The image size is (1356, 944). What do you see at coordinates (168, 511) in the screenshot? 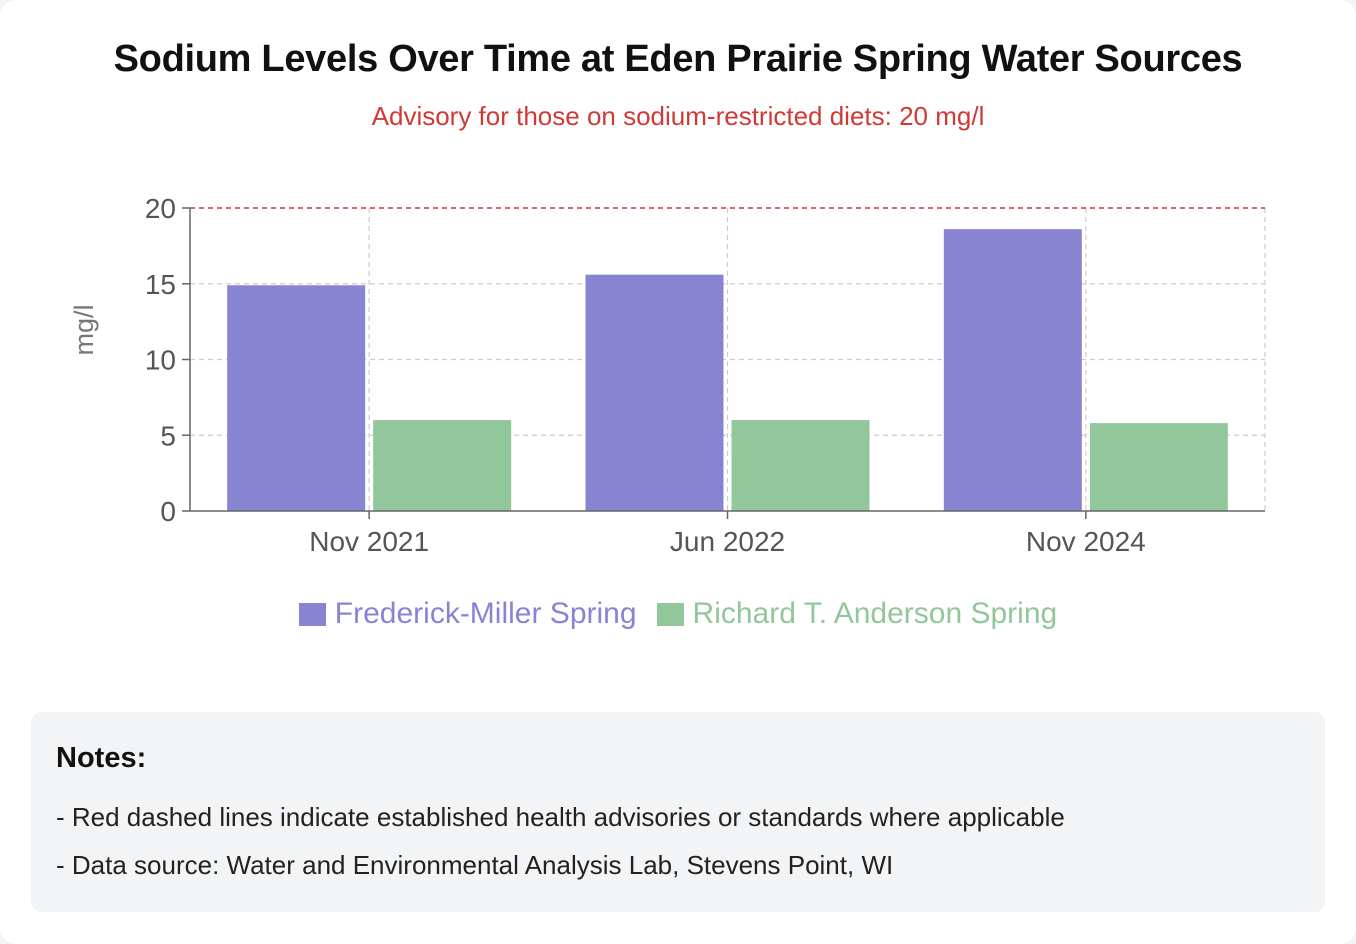
I see `y-tick-label: 0` at bounding box center [168, 511].